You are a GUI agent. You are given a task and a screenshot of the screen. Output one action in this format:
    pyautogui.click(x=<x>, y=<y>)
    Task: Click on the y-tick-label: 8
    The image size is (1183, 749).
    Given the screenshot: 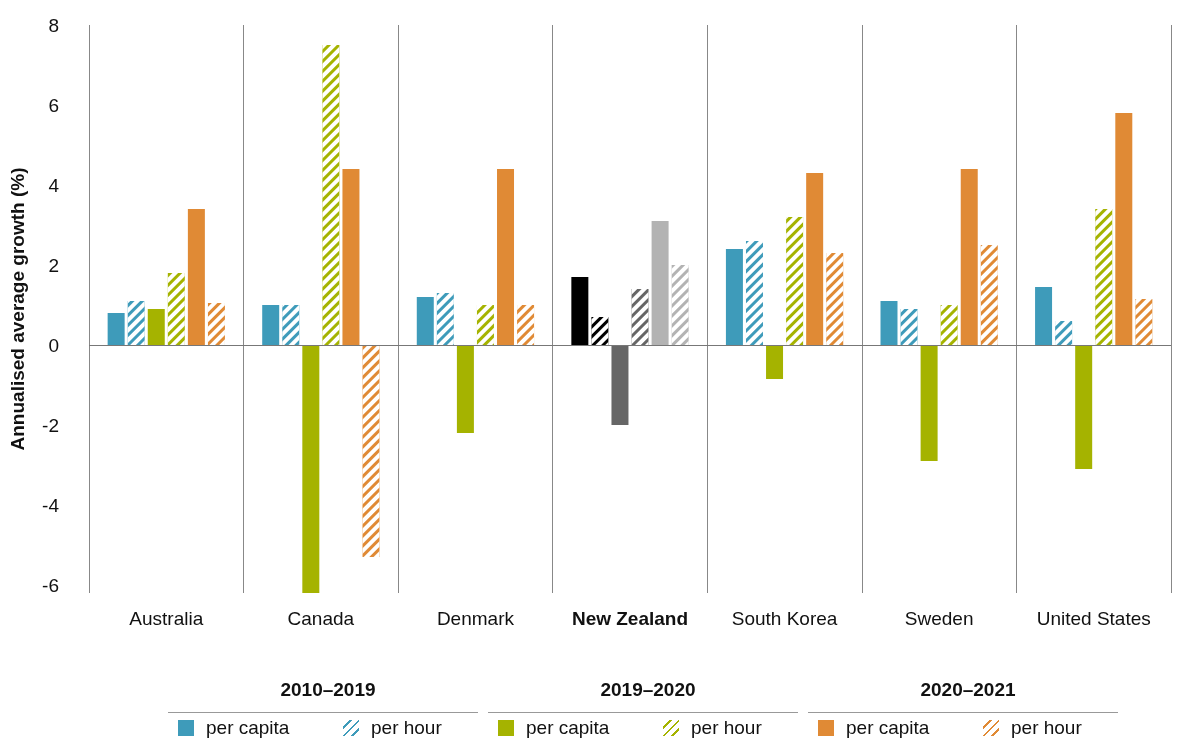 What is the action you would take?
    pyautogui.click(x=53, y=25)
    